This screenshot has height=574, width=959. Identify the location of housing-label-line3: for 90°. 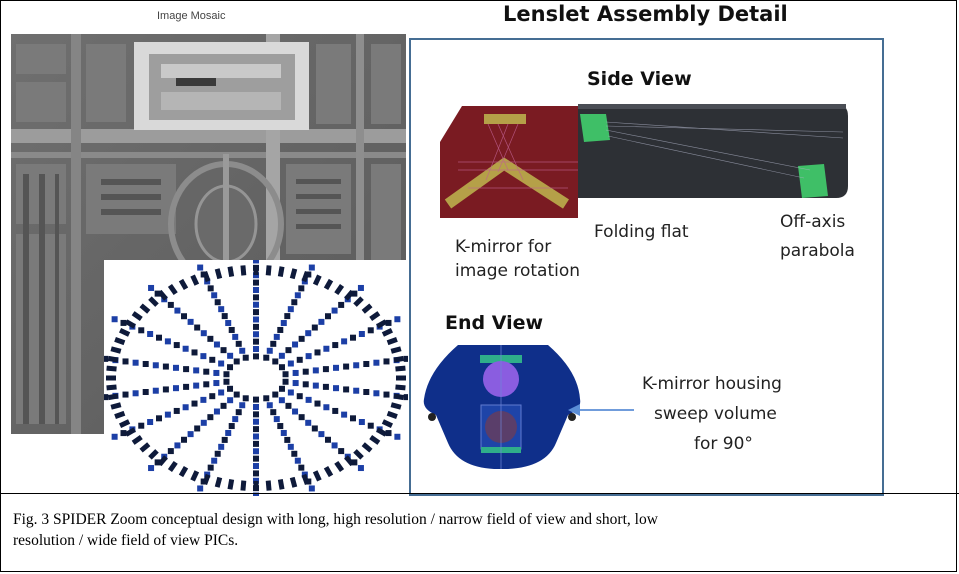
(723, 444).